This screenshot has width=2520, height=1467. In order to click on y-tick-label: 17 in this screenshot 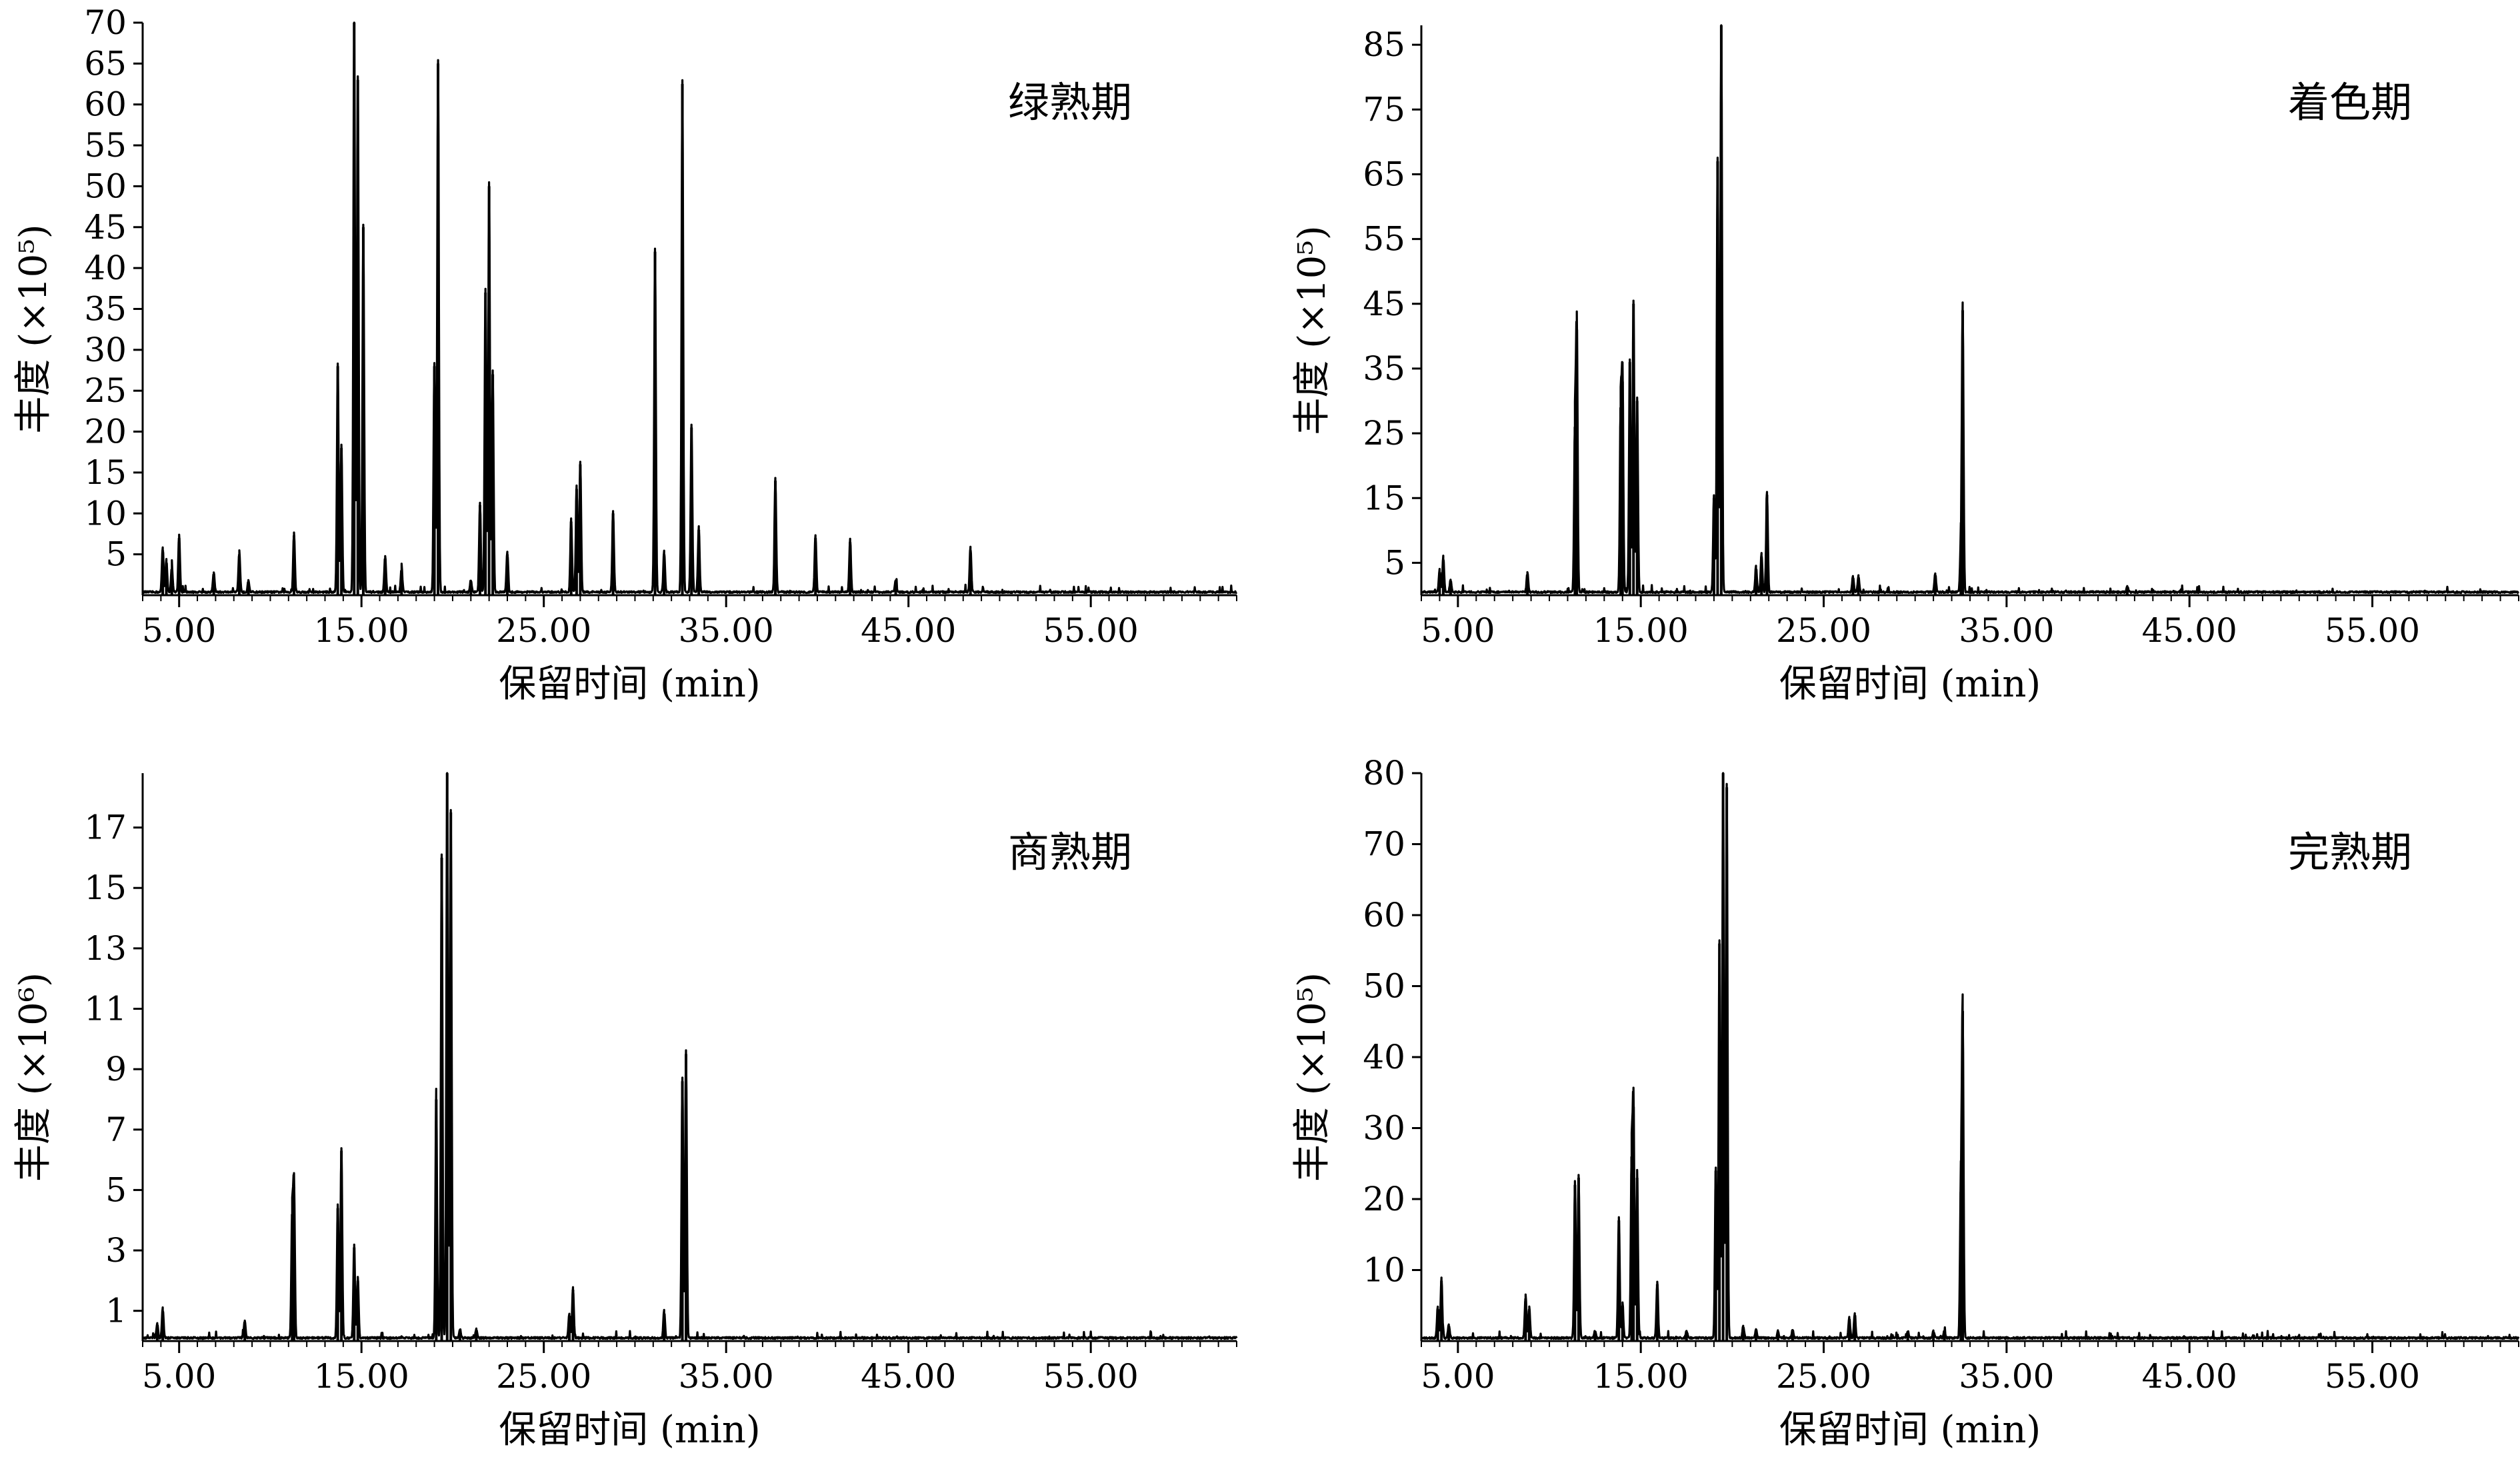, I will do `click(105, 827)`.